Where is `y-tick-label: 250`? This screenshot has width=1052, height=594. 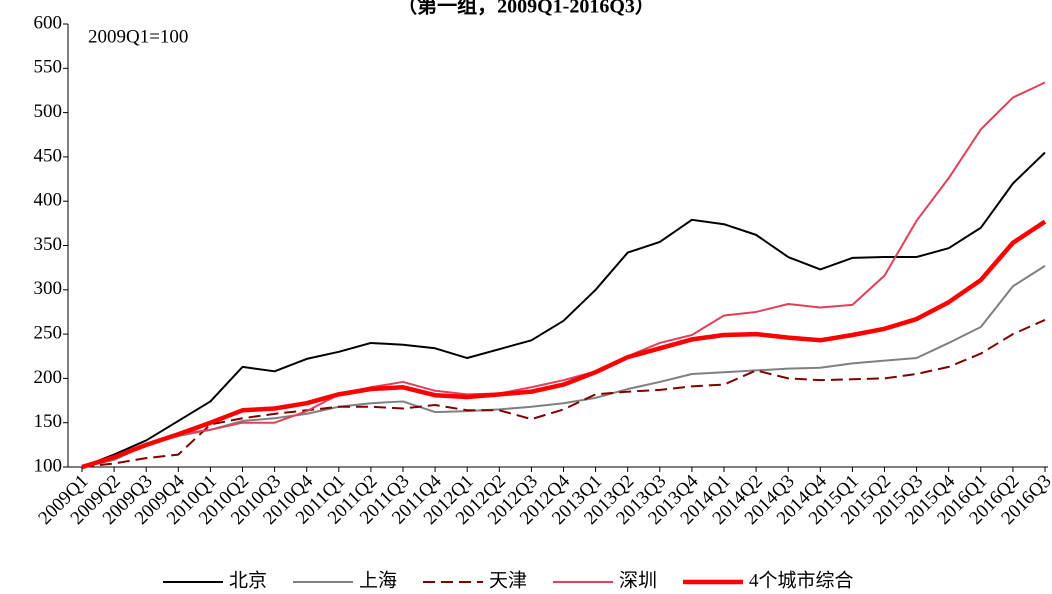 y-tick-label: 250 is located at coordinates (48, 332).